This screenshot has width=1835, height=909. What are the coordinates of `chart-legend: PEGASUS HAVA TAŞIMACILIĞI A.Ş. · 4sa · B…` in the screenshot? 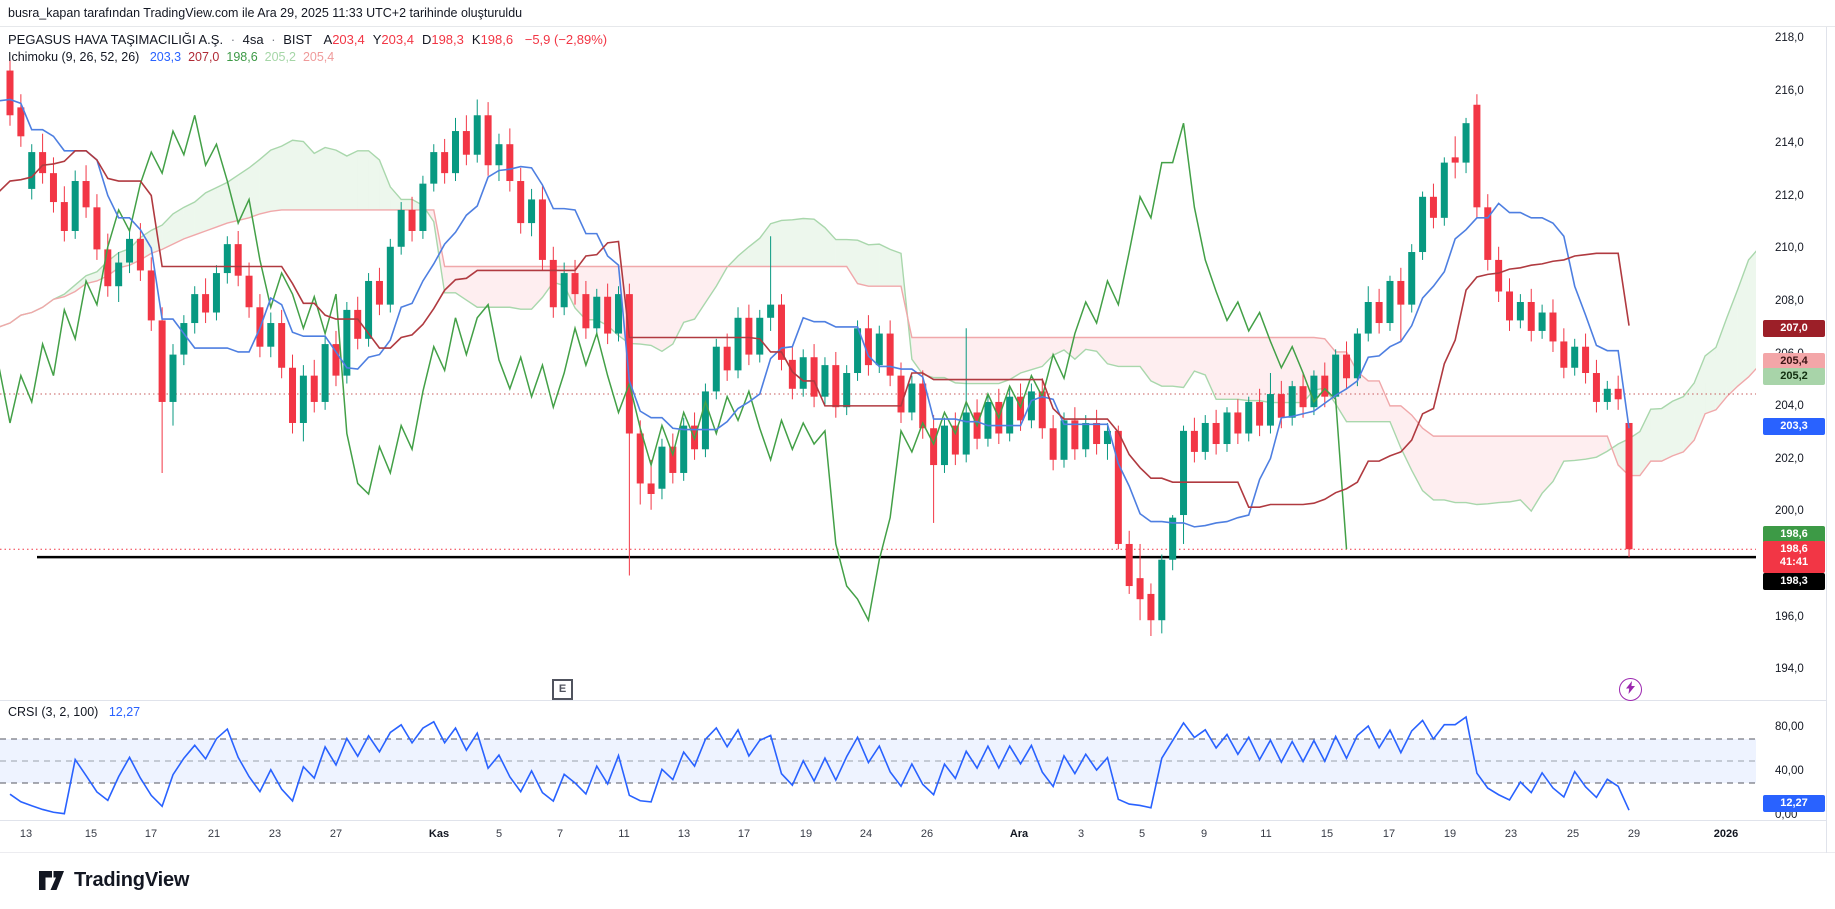 It's located at (307, 48).